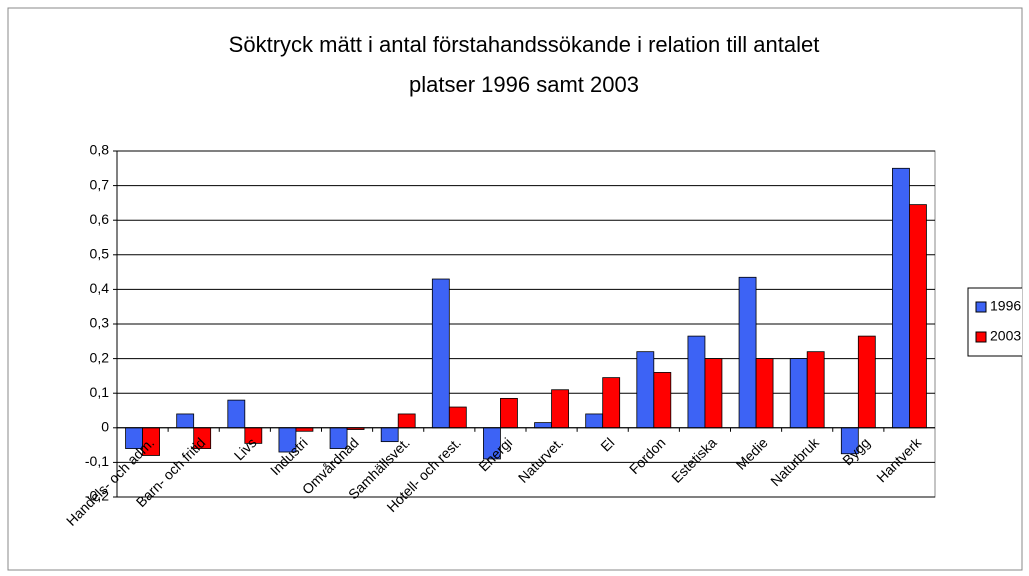 Image resolution: width=1029 pixels, height=576 pixels. I want to click on y-tick-label: 0,8, so click(100, 150).